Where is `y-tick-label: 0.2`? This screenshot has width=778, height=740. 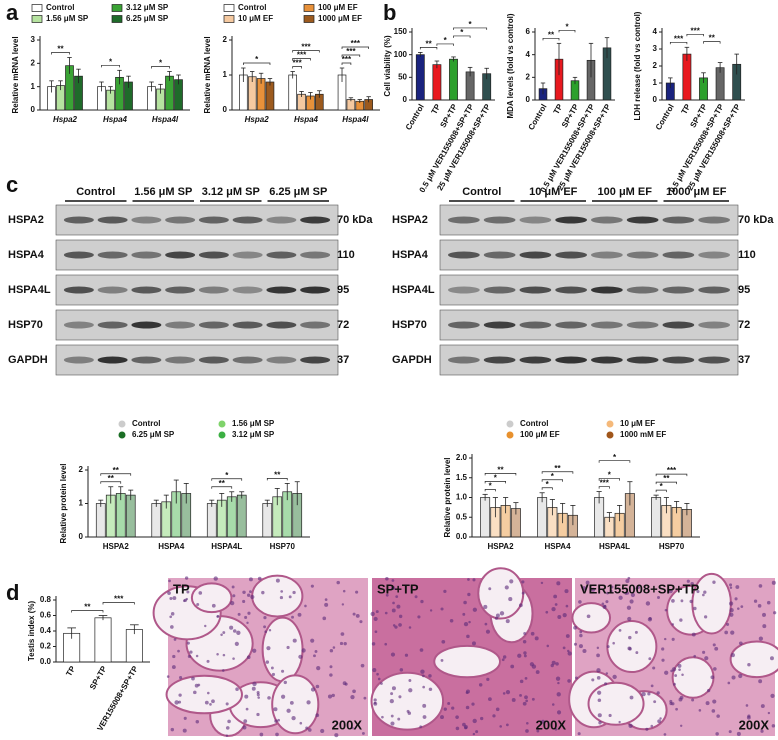 y-tick-label: 0.2 is located at coordinates (46, 646).